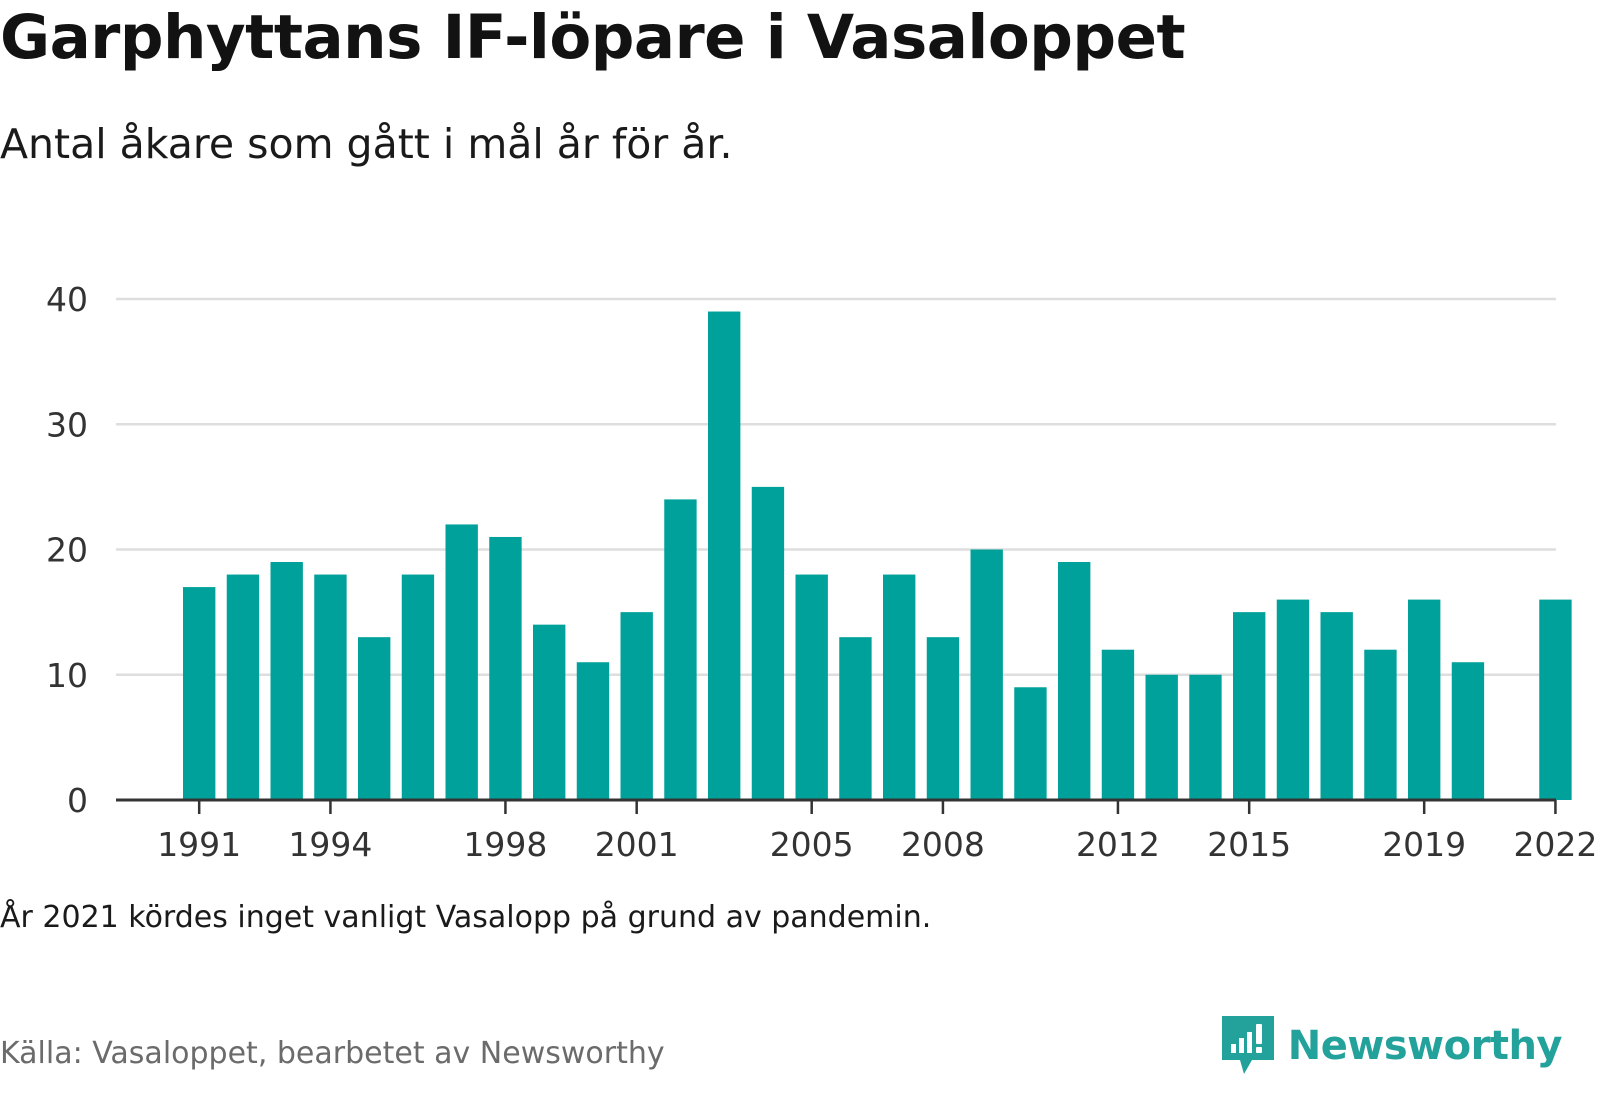  What do you see at coordinates (1247, 1045) in the screenshot?
I see `newsworthy-logo-icon` at bounding box center [1247, 1045].